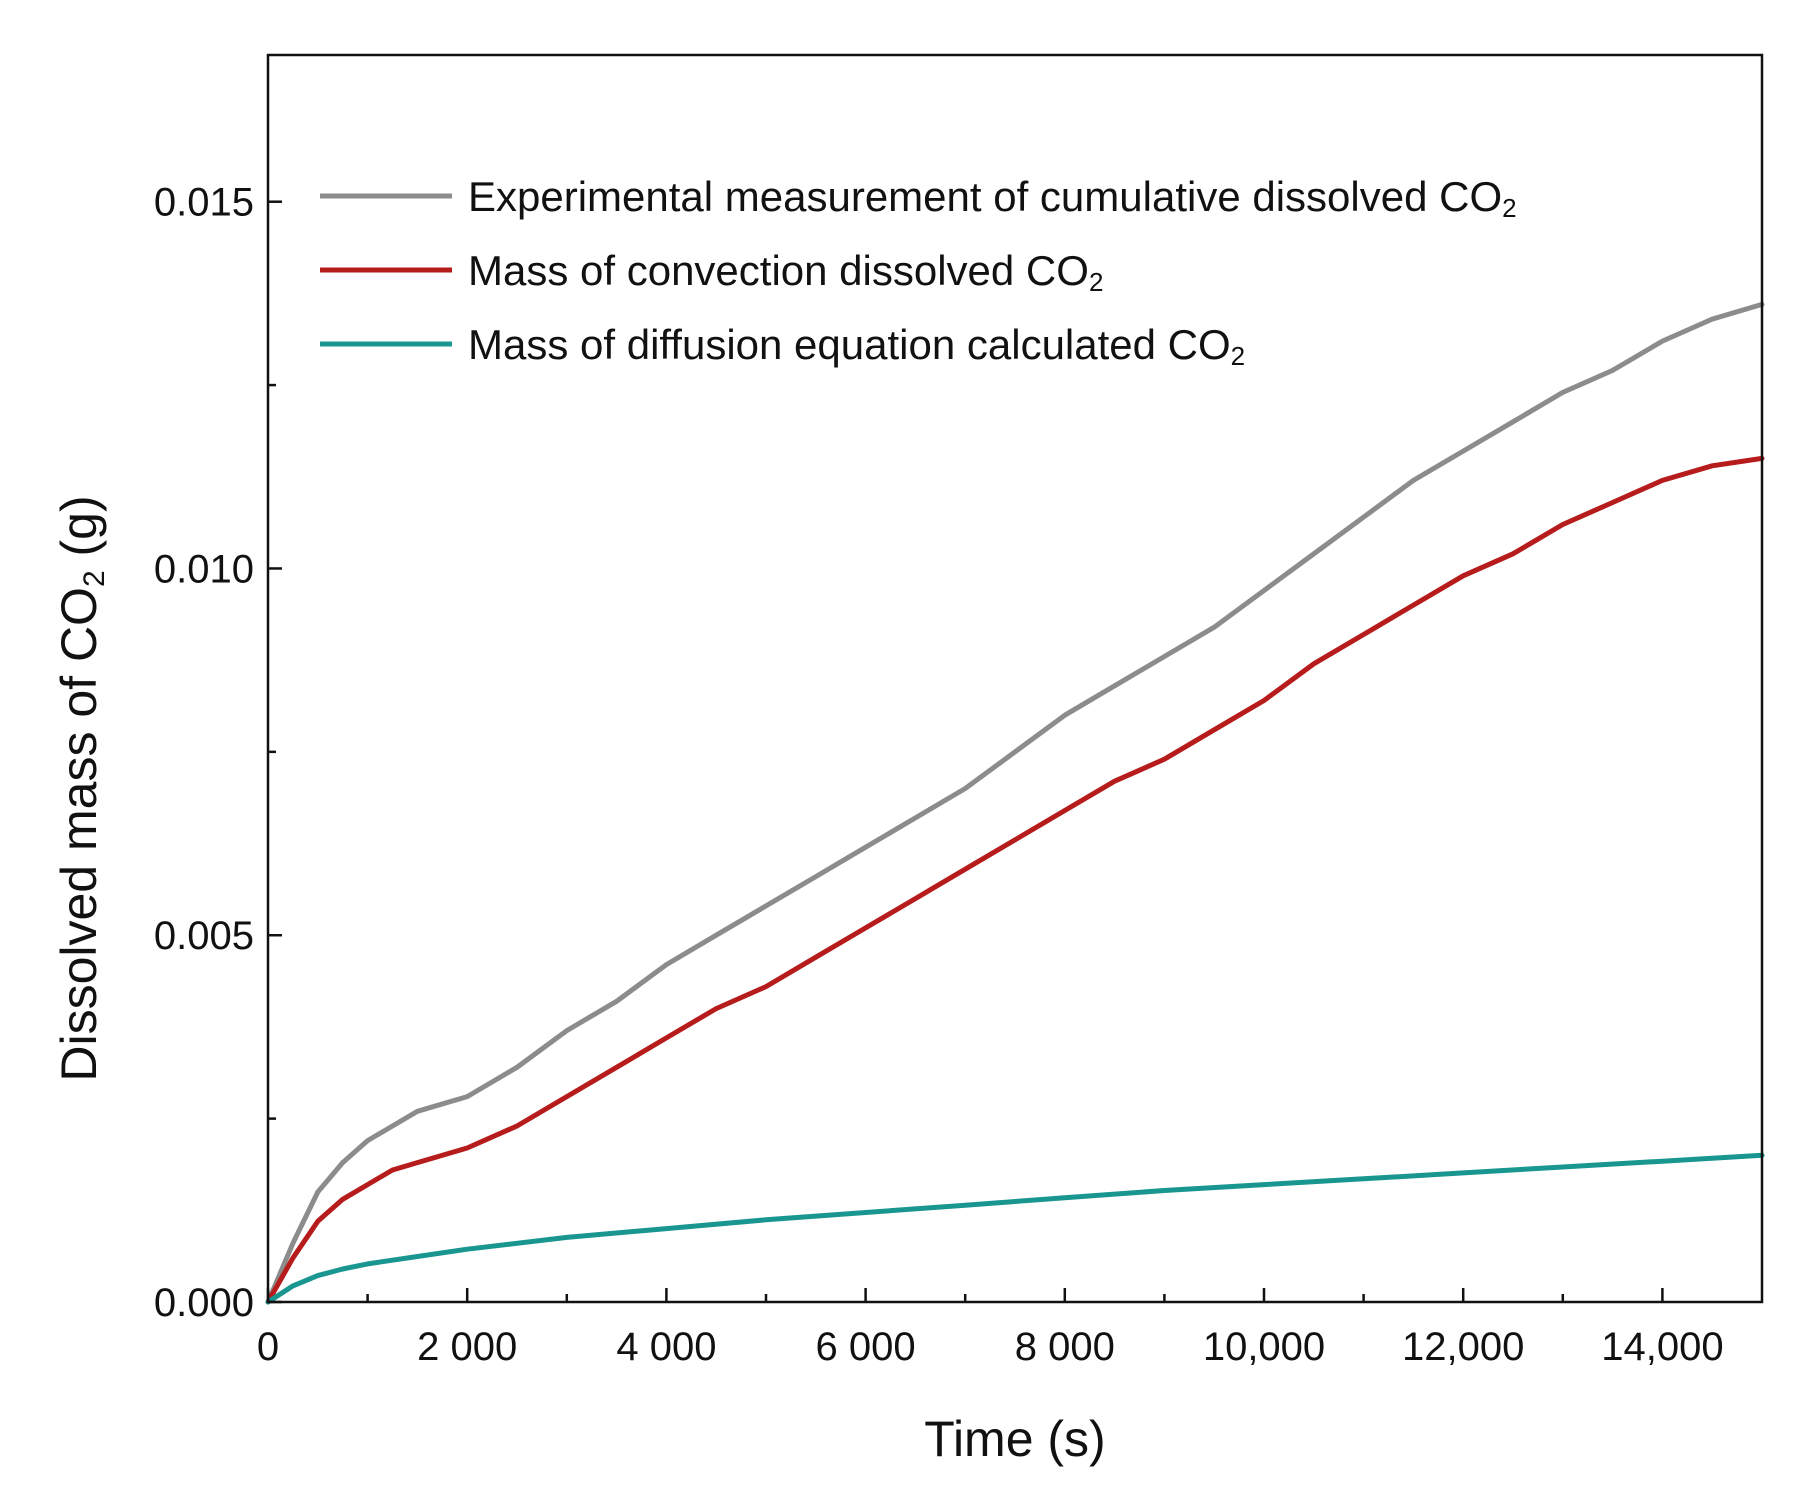 The height and width of the screenshot is (1489, 1799). What do you see at coordinates (1264, 1347) in the screenshot?
I see `x-tick-label: 10,000` at bounding box center [1264, 1347].